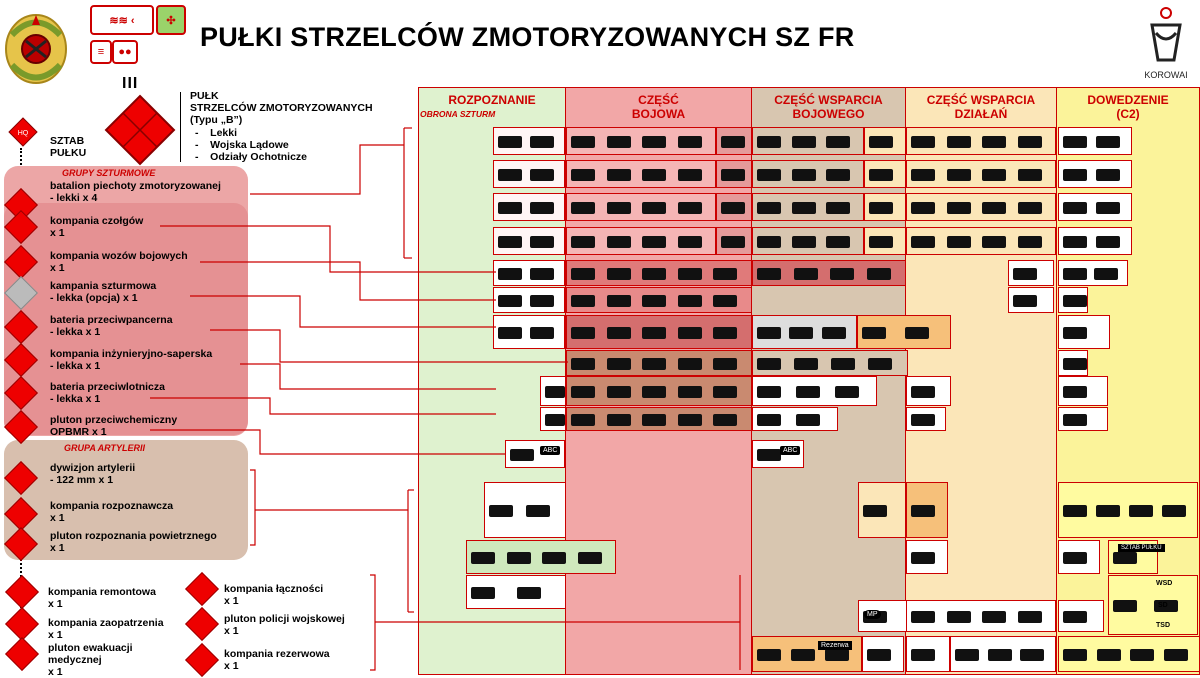 The width and height of the screenshot is (1200, 678). Describe the element at coordinates (658, 107) in the screenshot. I see `column-title-combat: CZĘŚĆ BOJOWA` at that location.